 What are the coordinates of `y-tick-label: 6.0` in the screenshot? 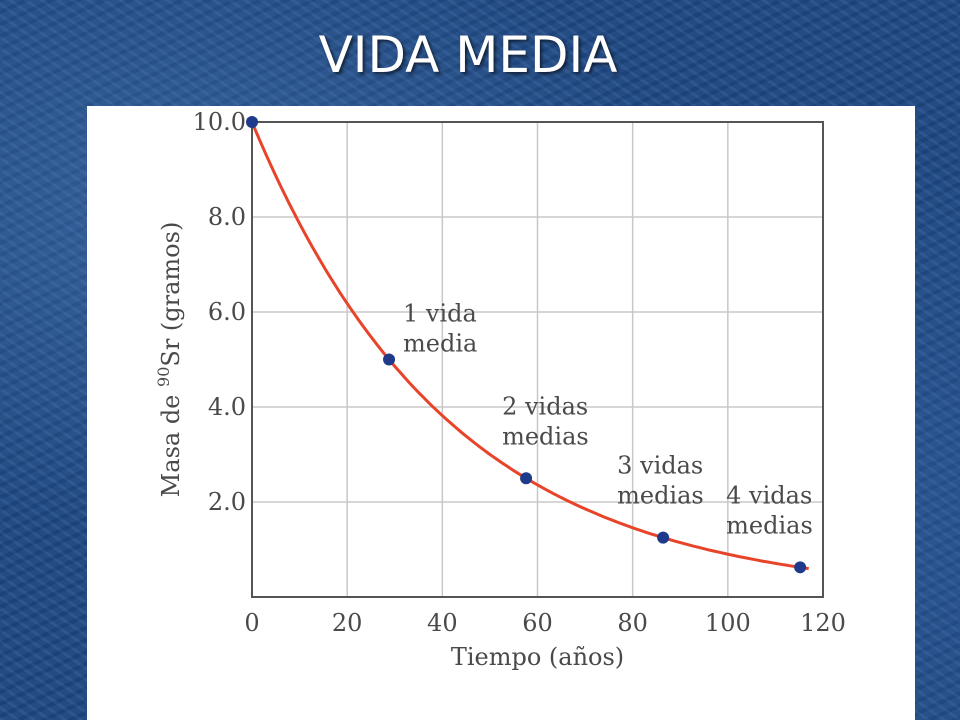 It's located at (227, 312).